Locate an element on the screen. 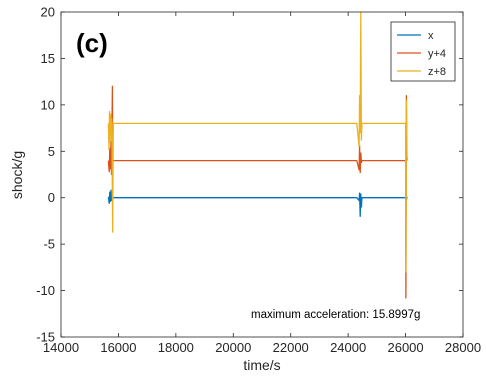  x-tick-label: 24000 is located at coordinates (348, 347).